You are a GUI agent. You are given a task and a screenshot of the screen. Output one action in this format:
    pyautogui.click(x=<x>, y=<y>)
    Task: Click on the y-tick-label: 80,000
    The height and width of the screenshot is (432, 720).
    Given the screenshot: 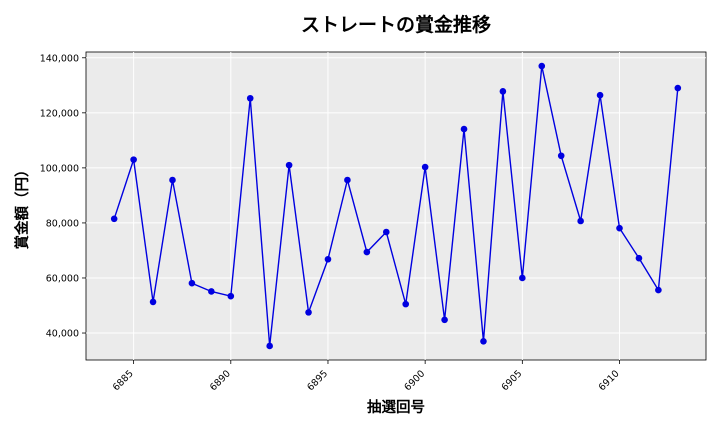 What is the action you would take?
    pyautogui.click(x=62, y=223)
    